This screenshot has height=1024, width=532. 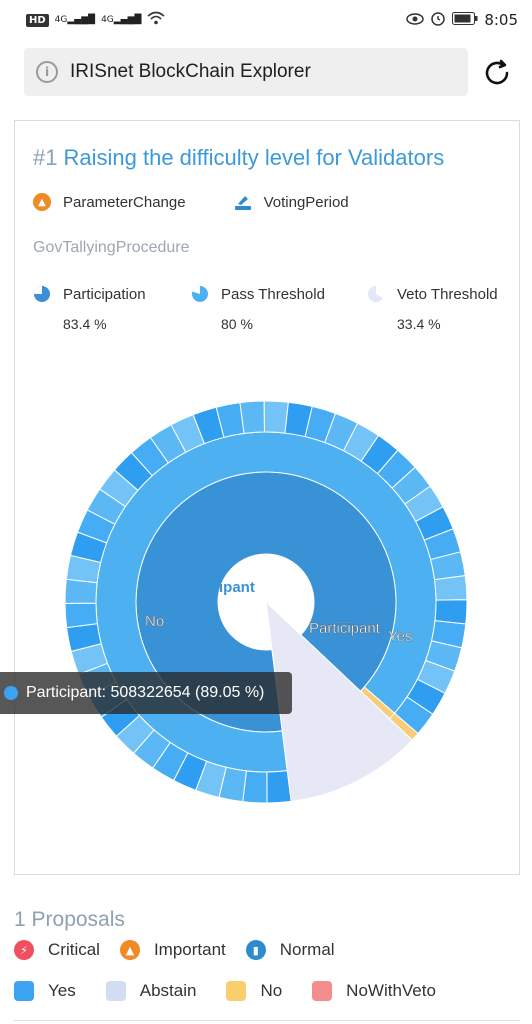 I want to click on clock-time: 8:05, so click(x=501, y=20).